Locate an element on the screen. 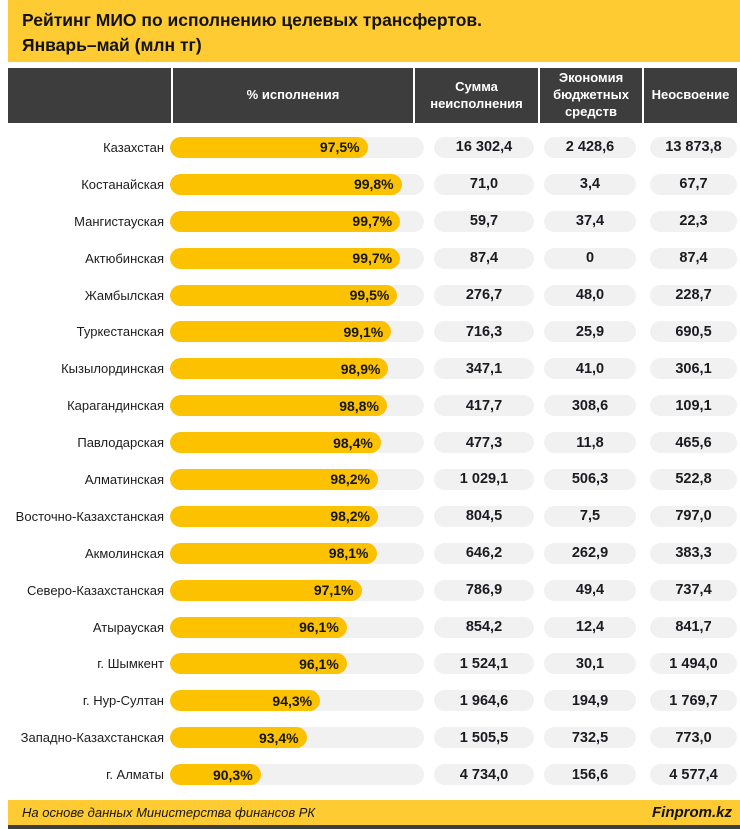 The image size is (740, 829). unused-value: 4 577,4 is located at coordinates (693, 775).